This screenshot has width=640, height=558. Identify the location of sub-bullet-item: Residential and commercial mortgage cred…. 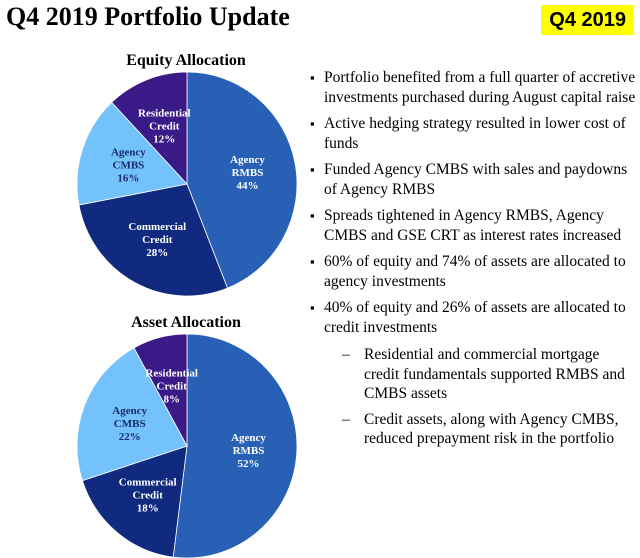
(480, 374).